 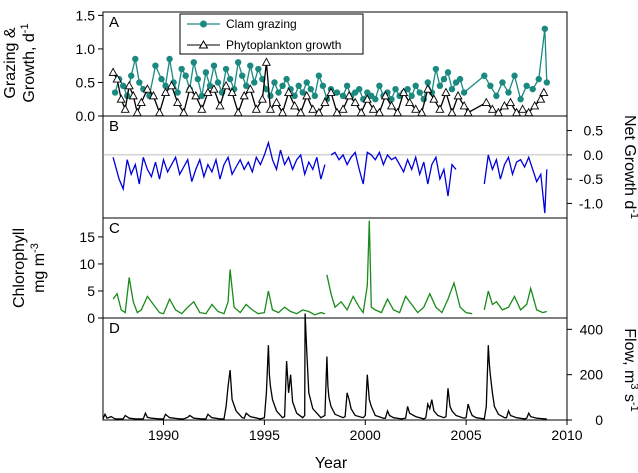 What do you see at coordinates (633, 407) in the screenshot?
I see `y-axis-label-d-sup2: -1` at bounding box center [633, 407].